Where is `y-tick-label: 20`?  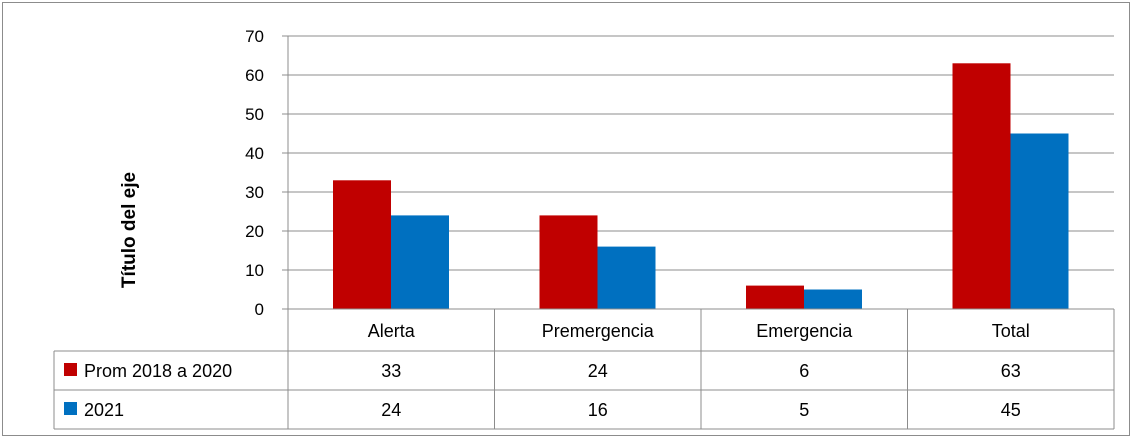
y-tick-label: 20 is located at coordinates (254, 231).